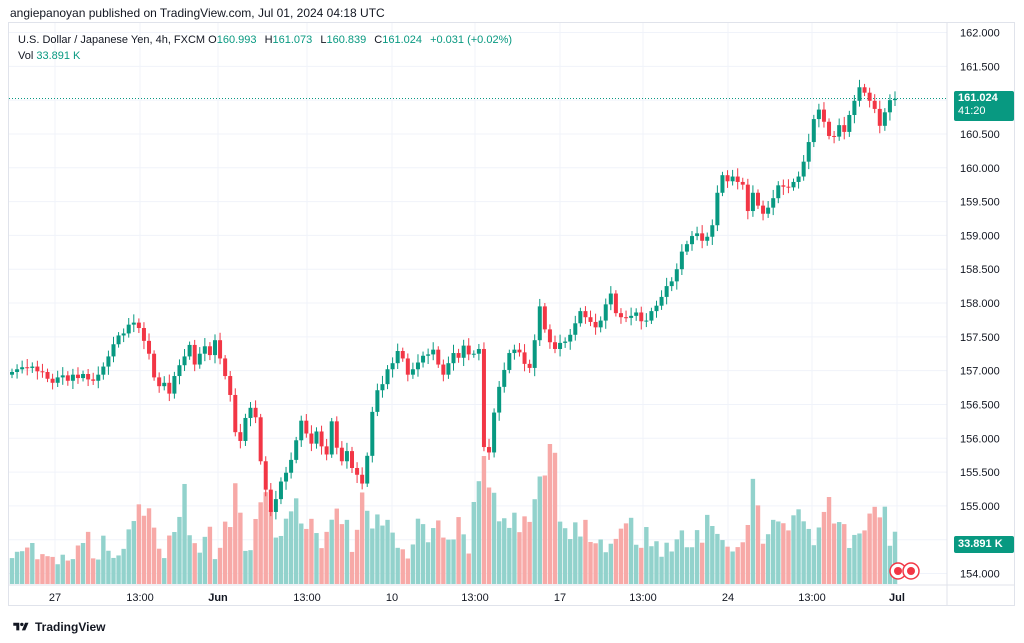  I want to click on tradingview-brand: TradingView, so click(58, 627).